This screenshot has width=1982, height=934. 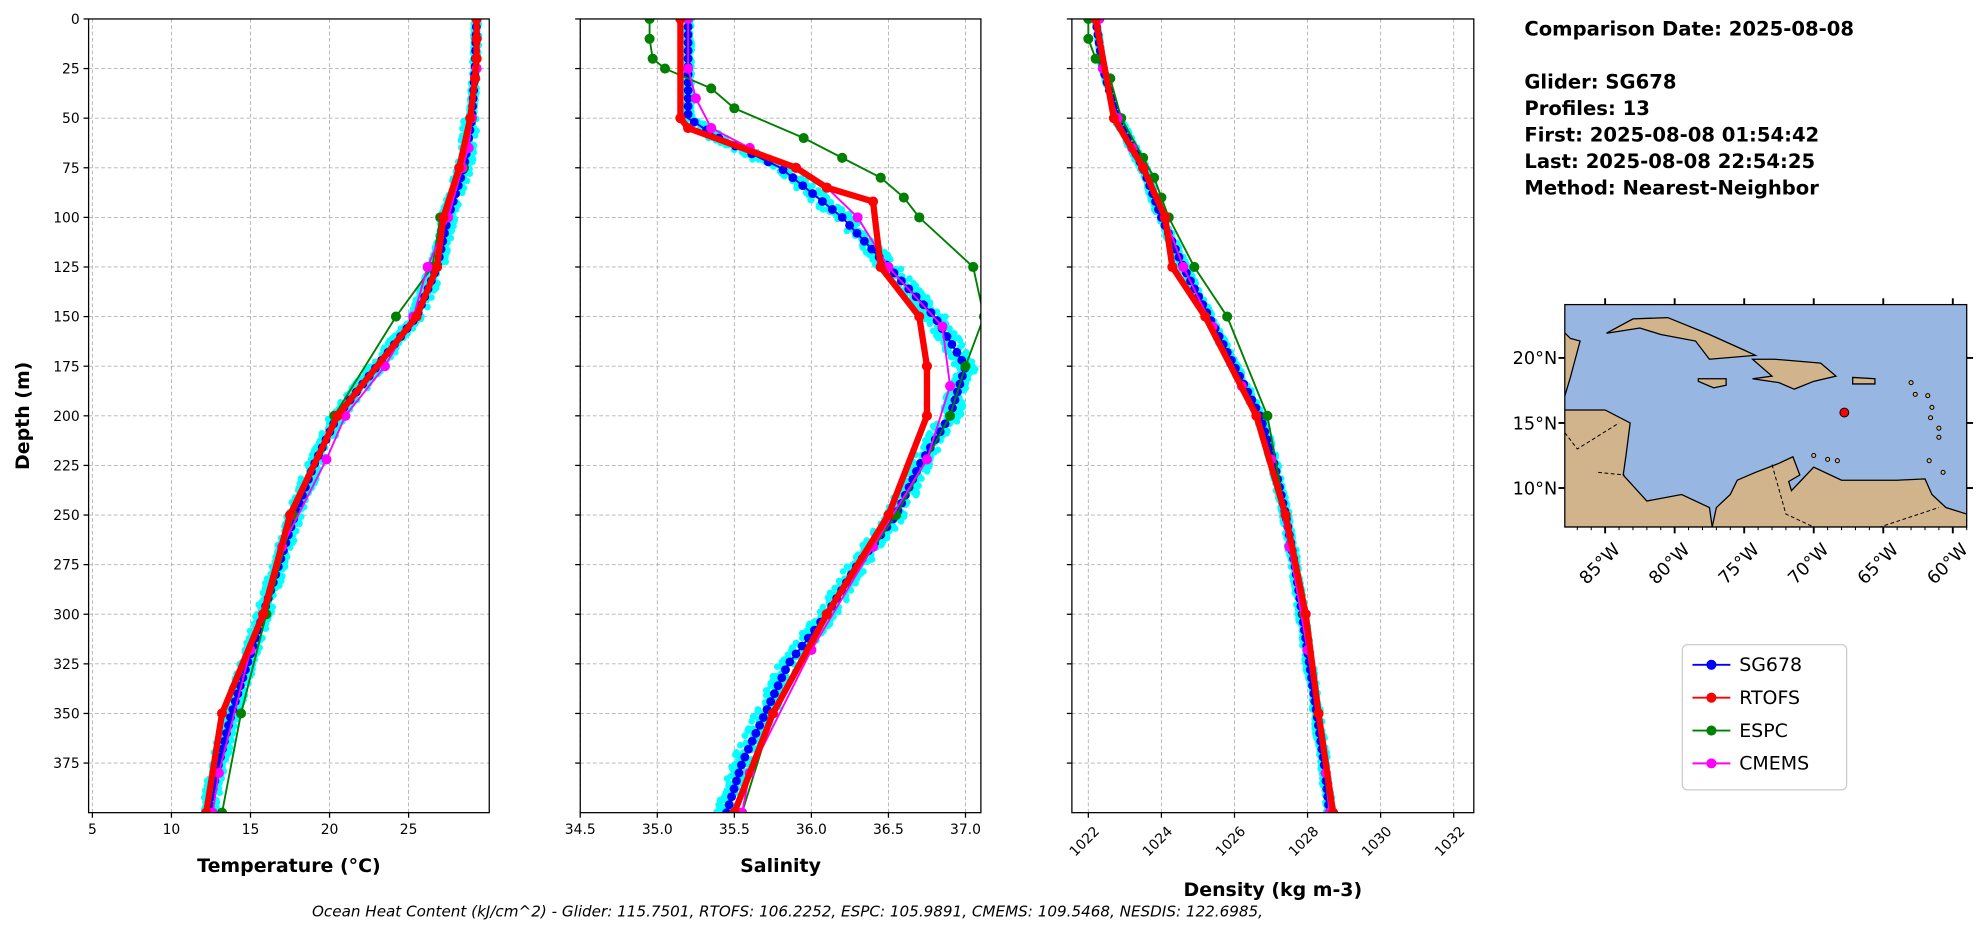 I want to click on x-tick-label: 35.0, so click(x=657, y=830).